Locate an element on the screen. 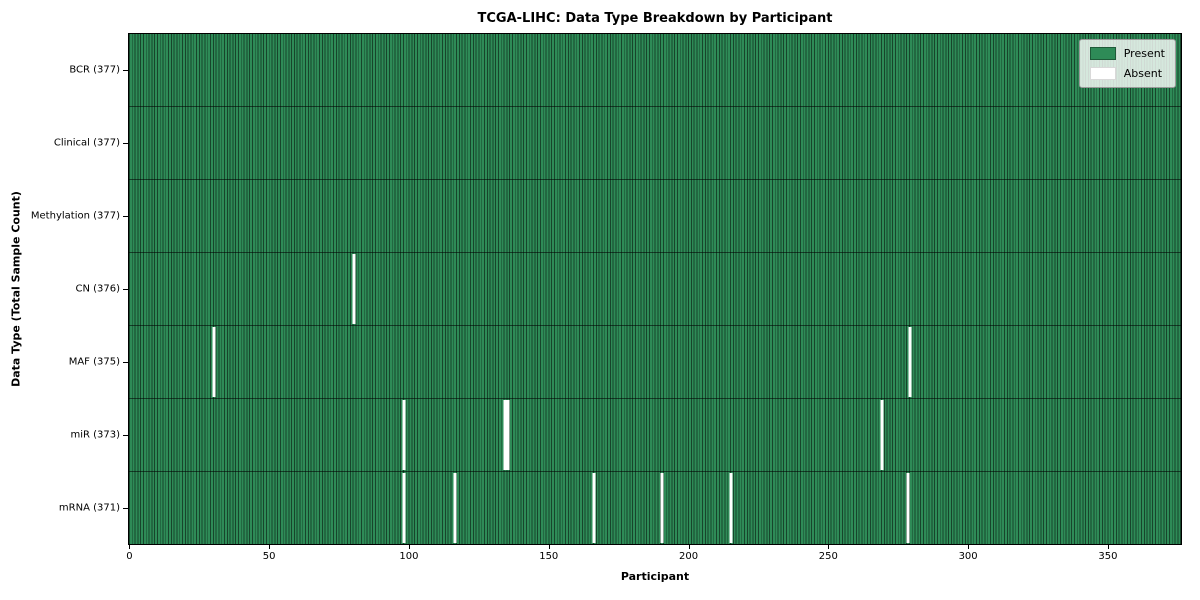 This screenshot has height=600, width=1200. y-tick-label: BCR (377) is located at coordinates (94, 70).